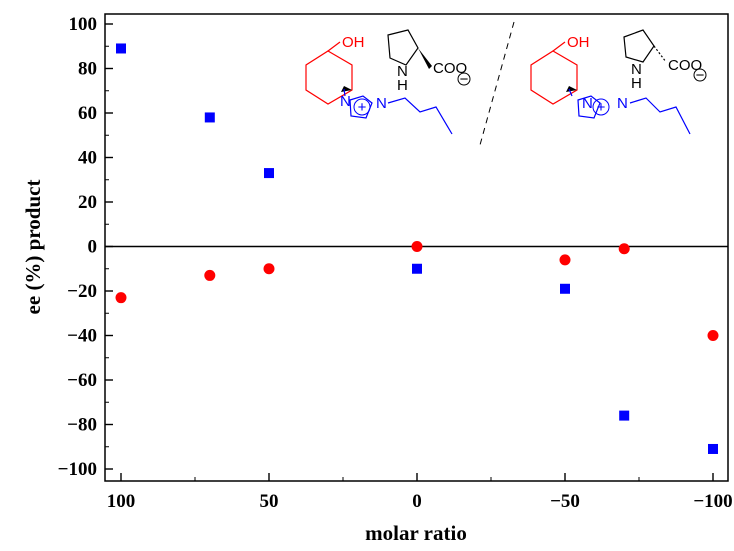  Describe the element at coordinates (362, 107) in the screenshot. I see `left-plus-sign: +` at that location.